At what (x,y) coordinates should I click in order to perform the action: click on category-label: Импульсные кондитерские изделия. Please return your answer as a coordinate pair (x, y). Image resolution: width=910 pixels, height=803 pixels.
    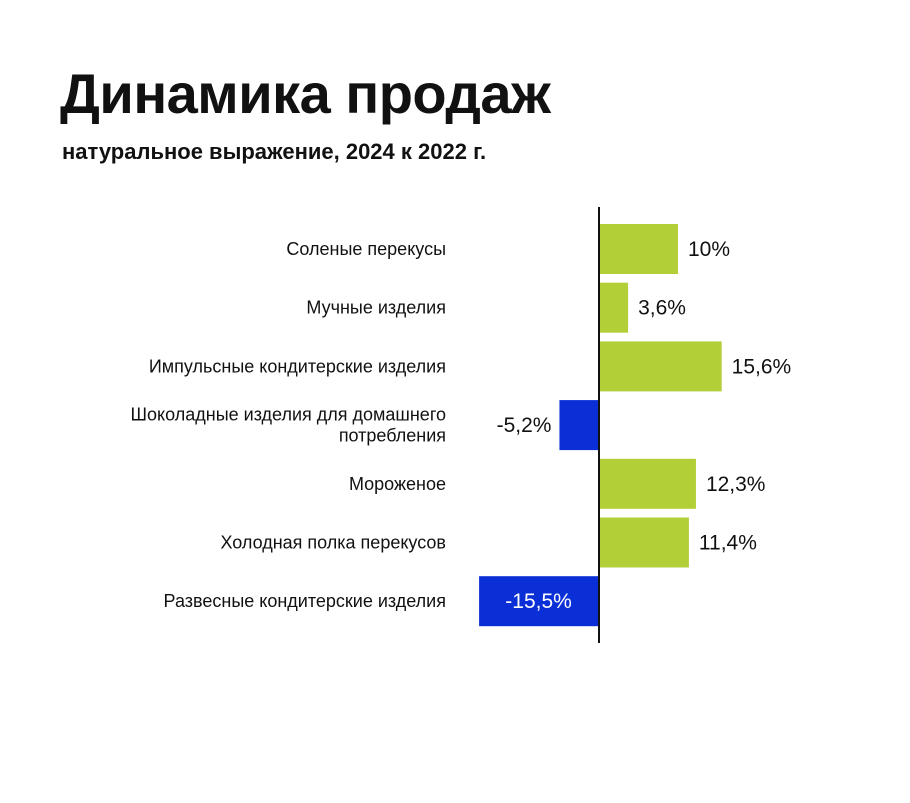
    Looking at the image, I should click on (297, 366).